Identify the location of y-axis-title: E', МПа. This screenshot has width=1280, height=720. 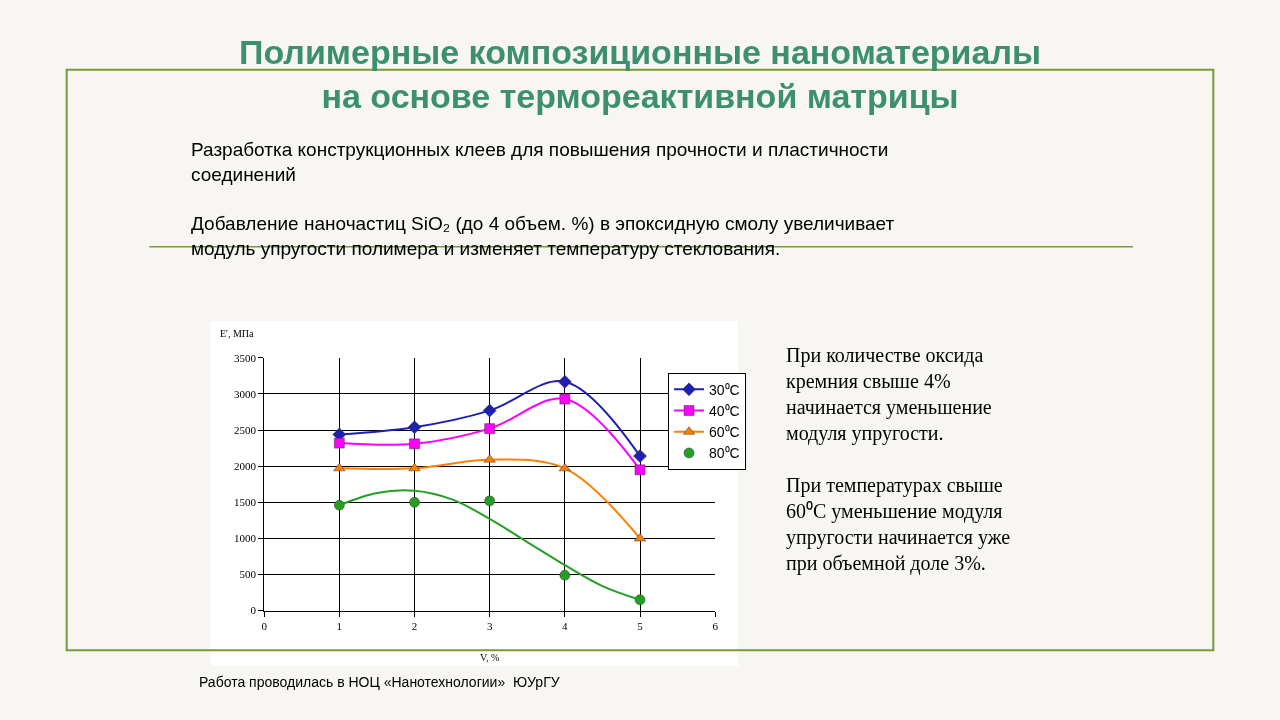
(237, 333).